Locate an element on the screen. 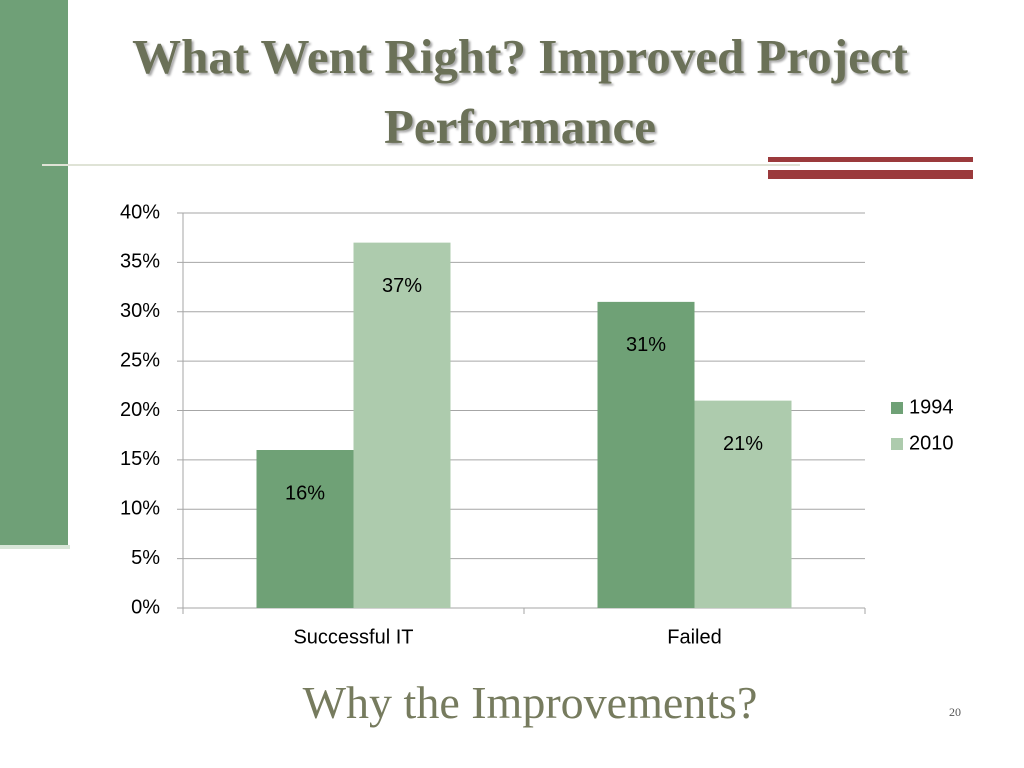 The image size is (1024, 768). y-tick-label: 40% is located at coordinates (140, 212).